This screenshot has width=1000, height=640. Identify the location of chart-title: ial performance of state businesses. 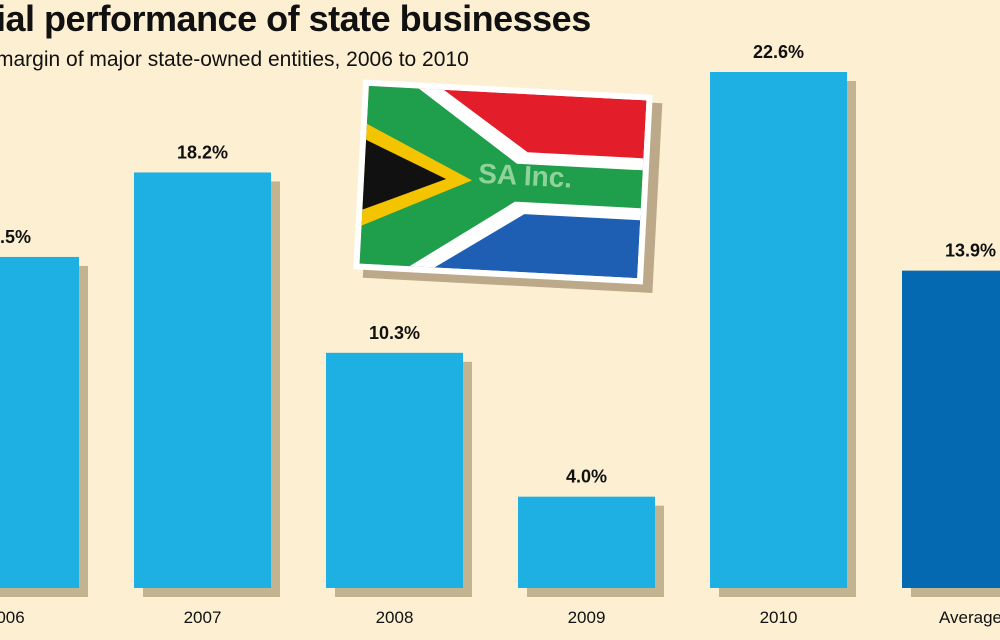
(295, 19).